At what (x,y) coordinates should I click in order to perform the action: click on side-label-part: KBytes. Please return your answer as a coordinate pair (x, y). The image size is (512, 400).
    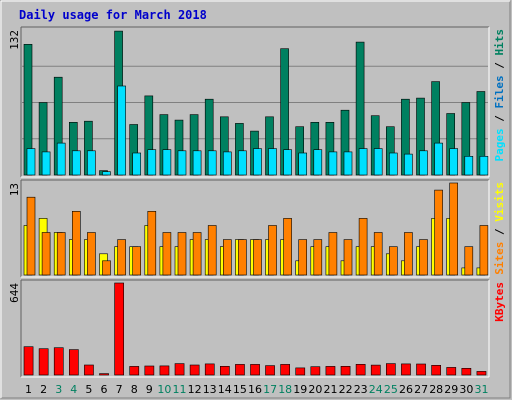
    Looking at the image, I should click on (499, 302).